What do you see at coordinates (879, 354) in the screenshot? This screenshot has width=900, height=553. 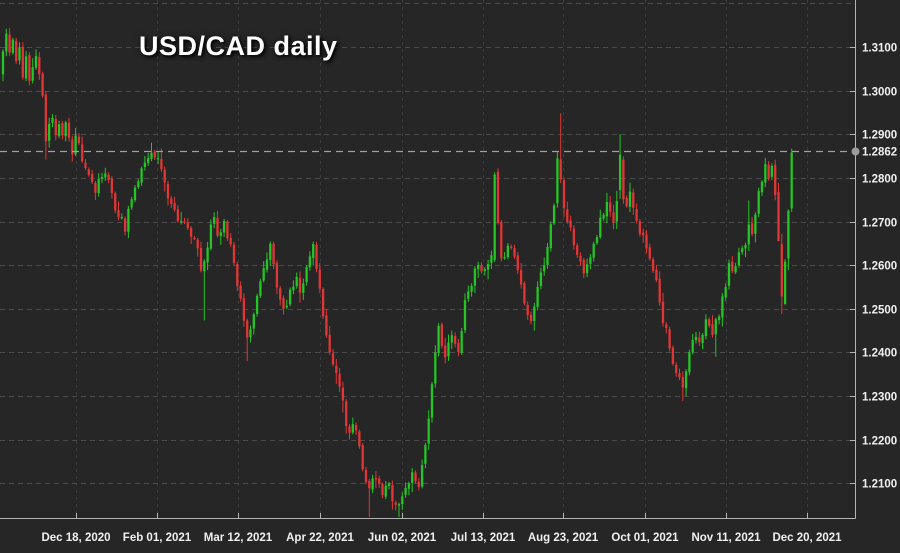 I see `y-axis-label: 1.2400` at bounding box center [879, 354].